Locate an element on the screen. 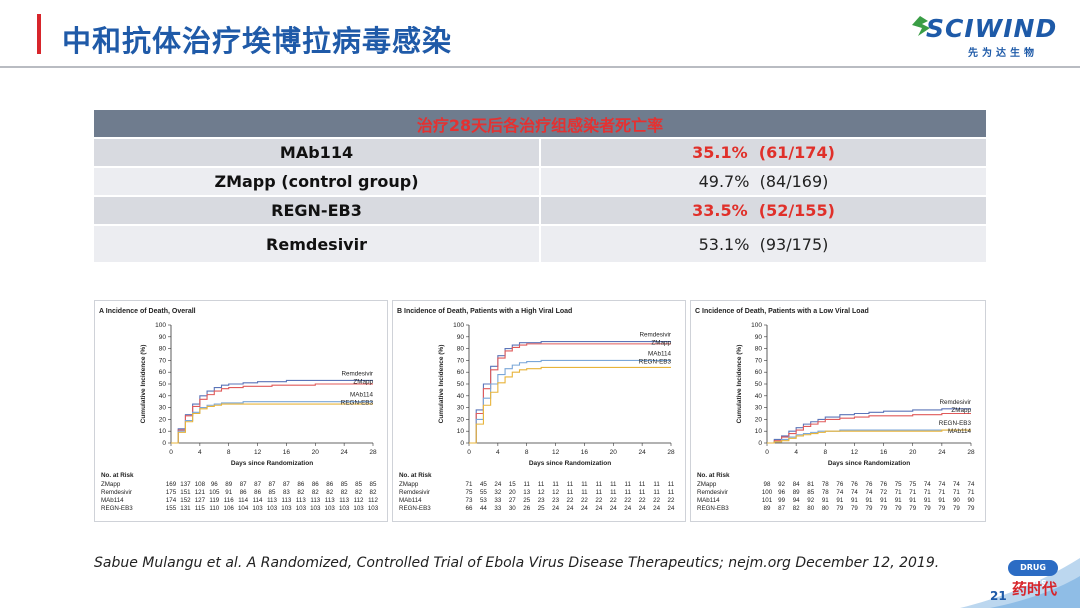 This screenshot has height=608, width=1080. risk-cell: 104 is located at coordinates (243, 508).